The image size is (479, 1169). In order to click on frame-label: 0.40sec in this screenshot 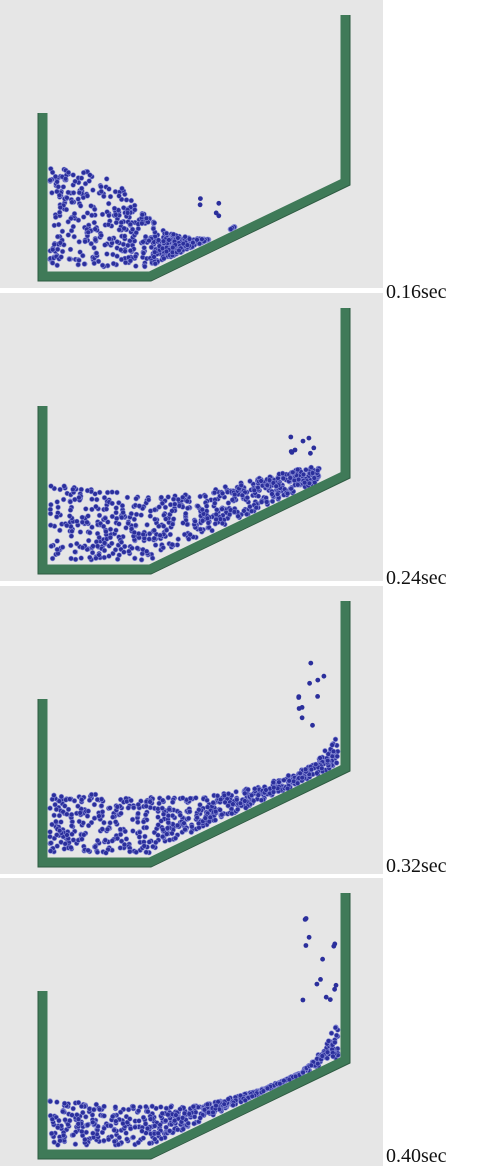, I will do `click(416, 1156)`.